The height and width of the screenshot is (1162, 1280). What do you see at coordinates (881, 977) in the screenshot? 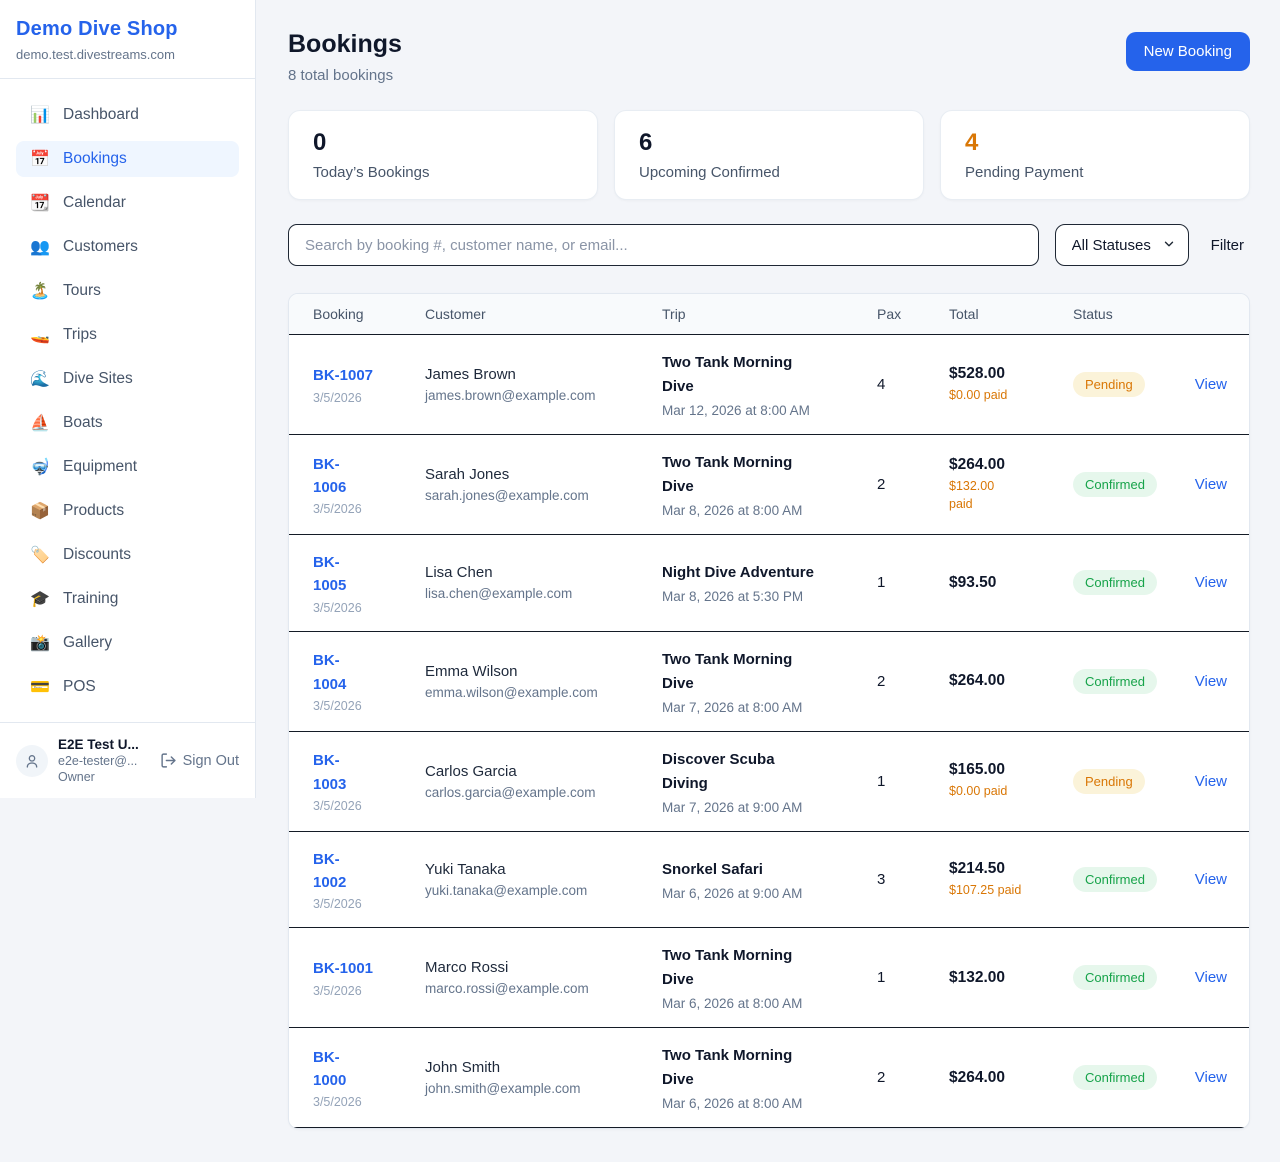
I see `pax-count: 1` at bounding box center [881, 977].